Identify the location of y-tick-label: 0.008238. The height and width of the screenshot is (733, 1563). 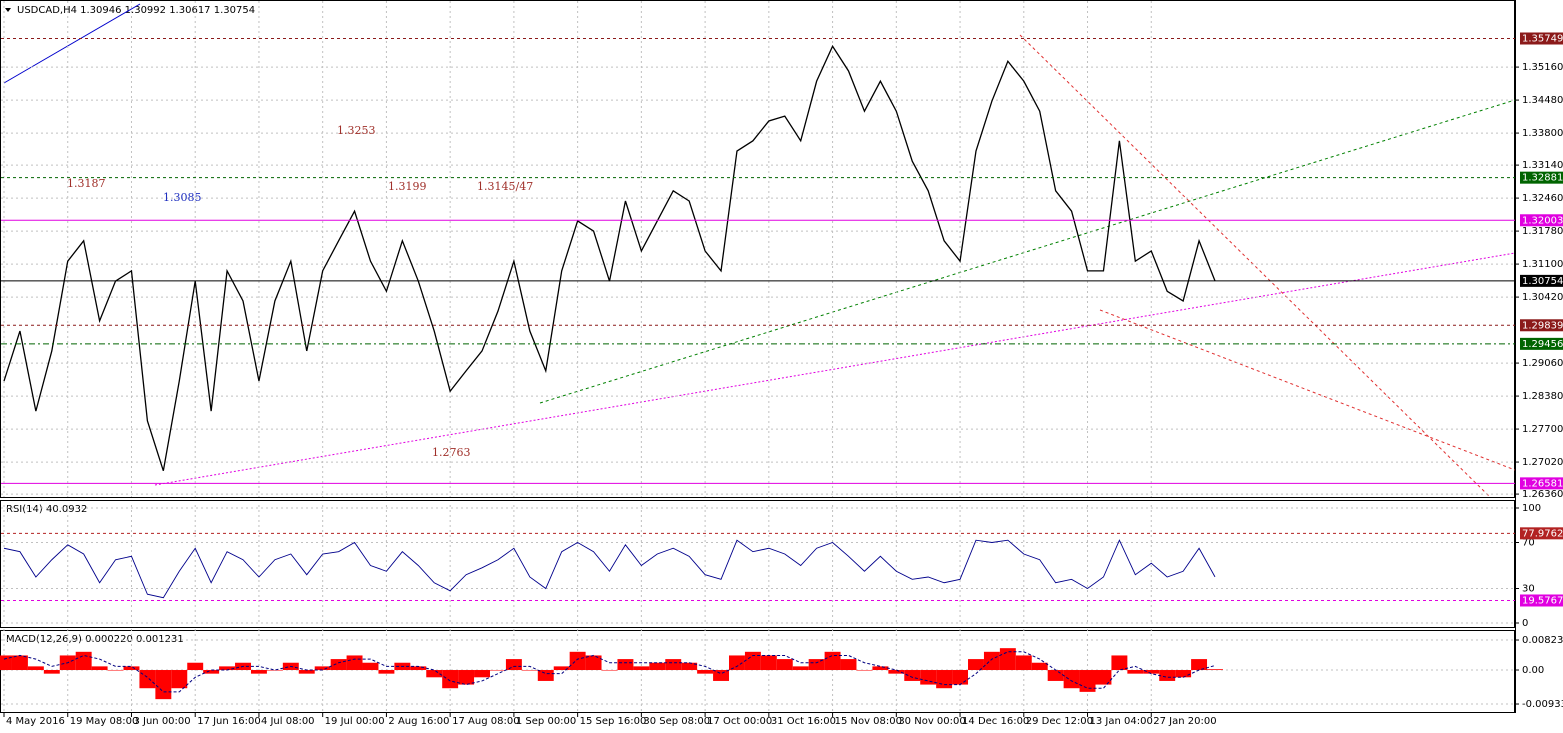
(1542, 640).